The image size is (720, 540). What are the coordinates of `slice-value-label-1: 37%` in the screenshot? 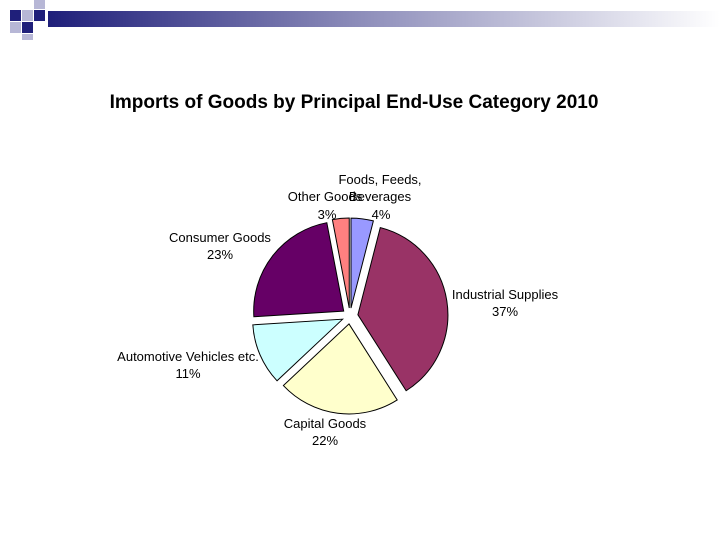 It's located at (505, 311).